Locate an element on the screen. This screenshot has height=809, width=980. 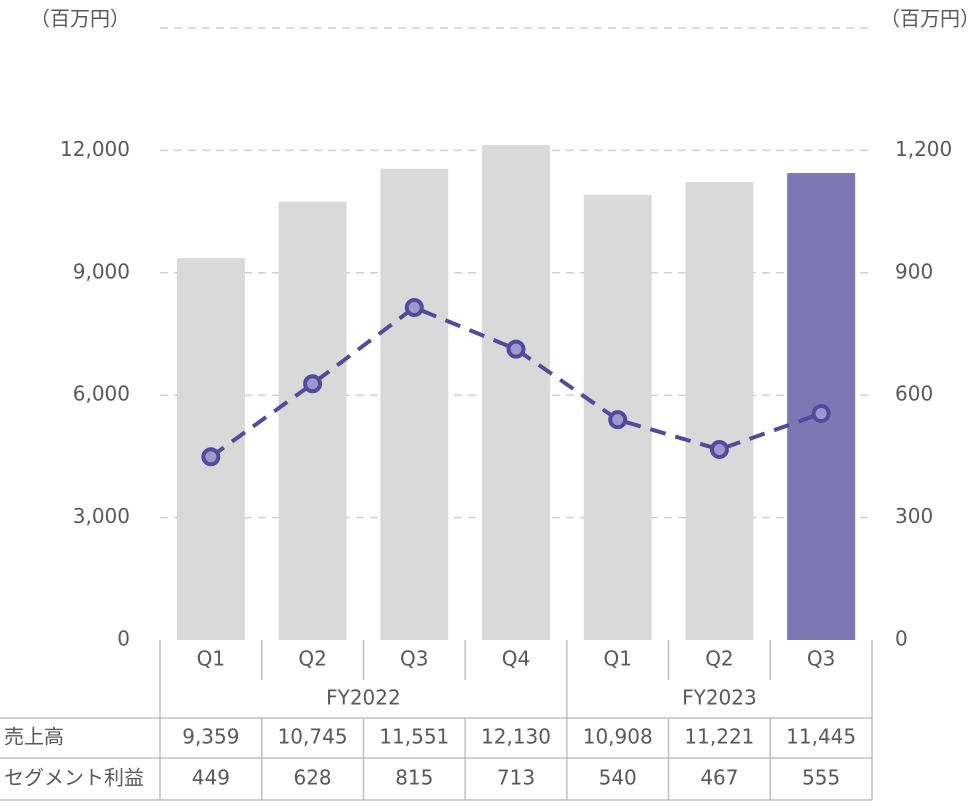
y2-tick-label: 300 is located at coordinates (914, 516).